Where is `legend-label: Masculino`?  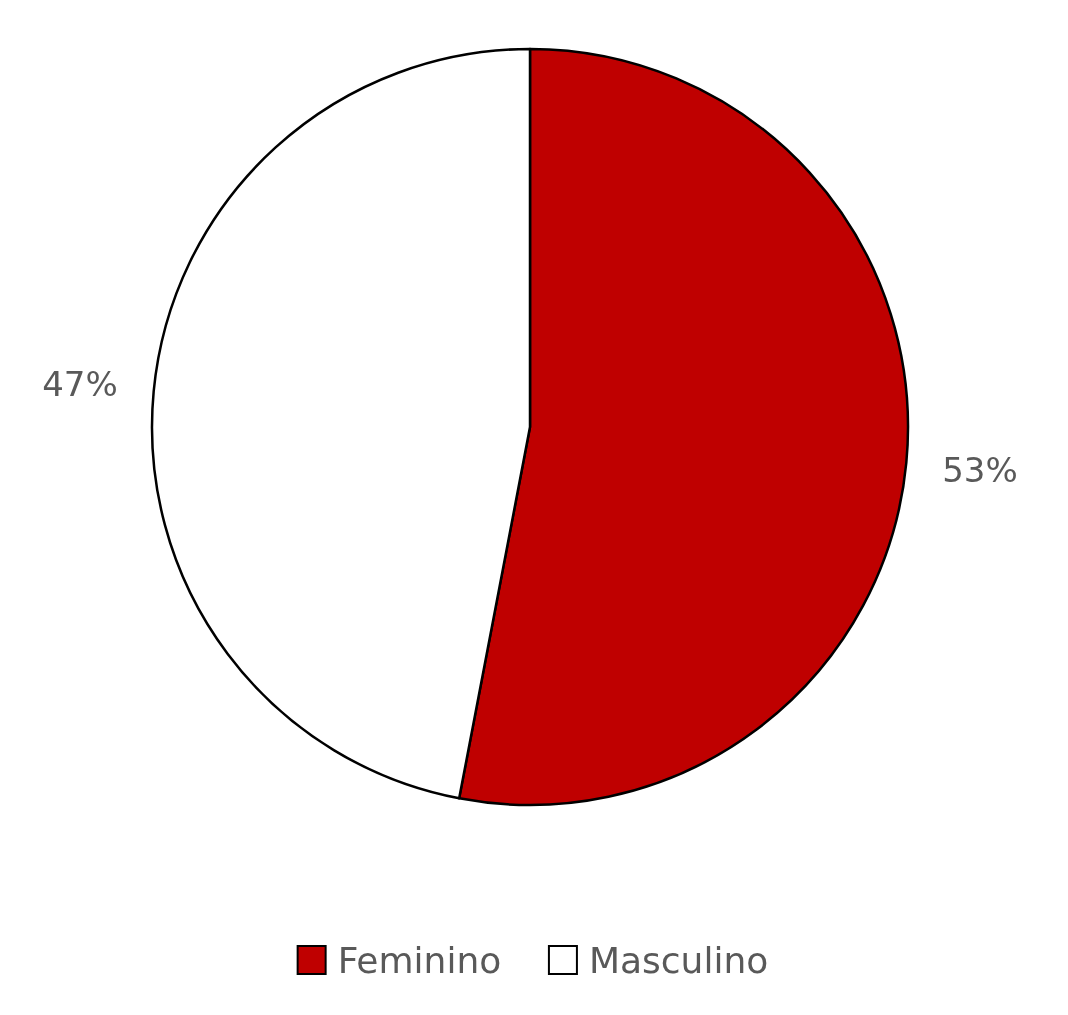 legend-label: Masculino is located at coordinates (678, 960).